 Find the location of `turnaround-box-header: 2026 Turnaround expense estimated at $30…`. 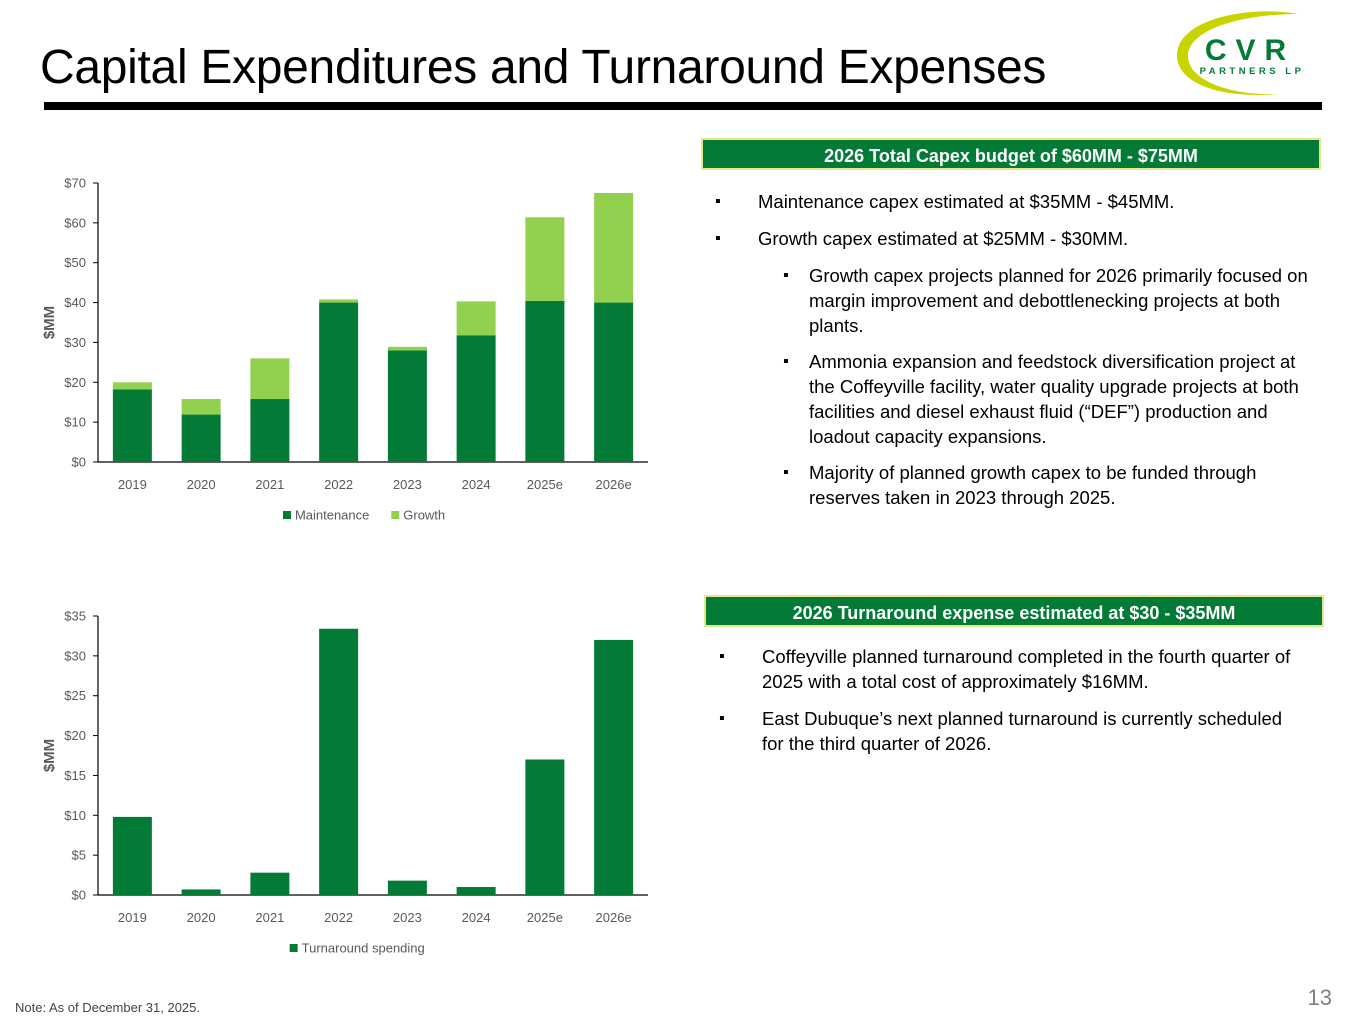

turnaround-box-header: 2026 Turnaround expense estimated at $30… is located at coordinates (1014, 611).